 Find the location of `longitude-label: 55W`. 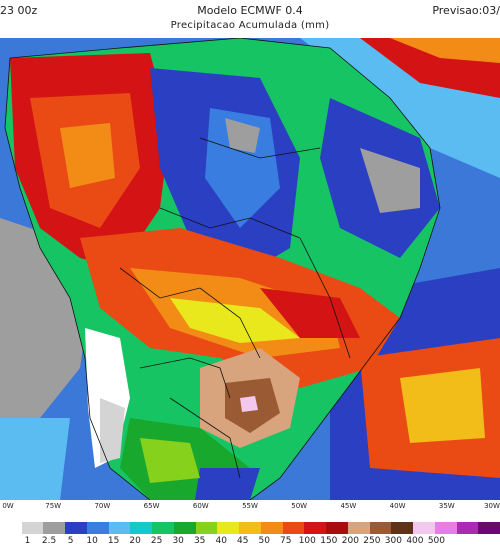

longitude-label: 55W is located at coordinates (250, 506).